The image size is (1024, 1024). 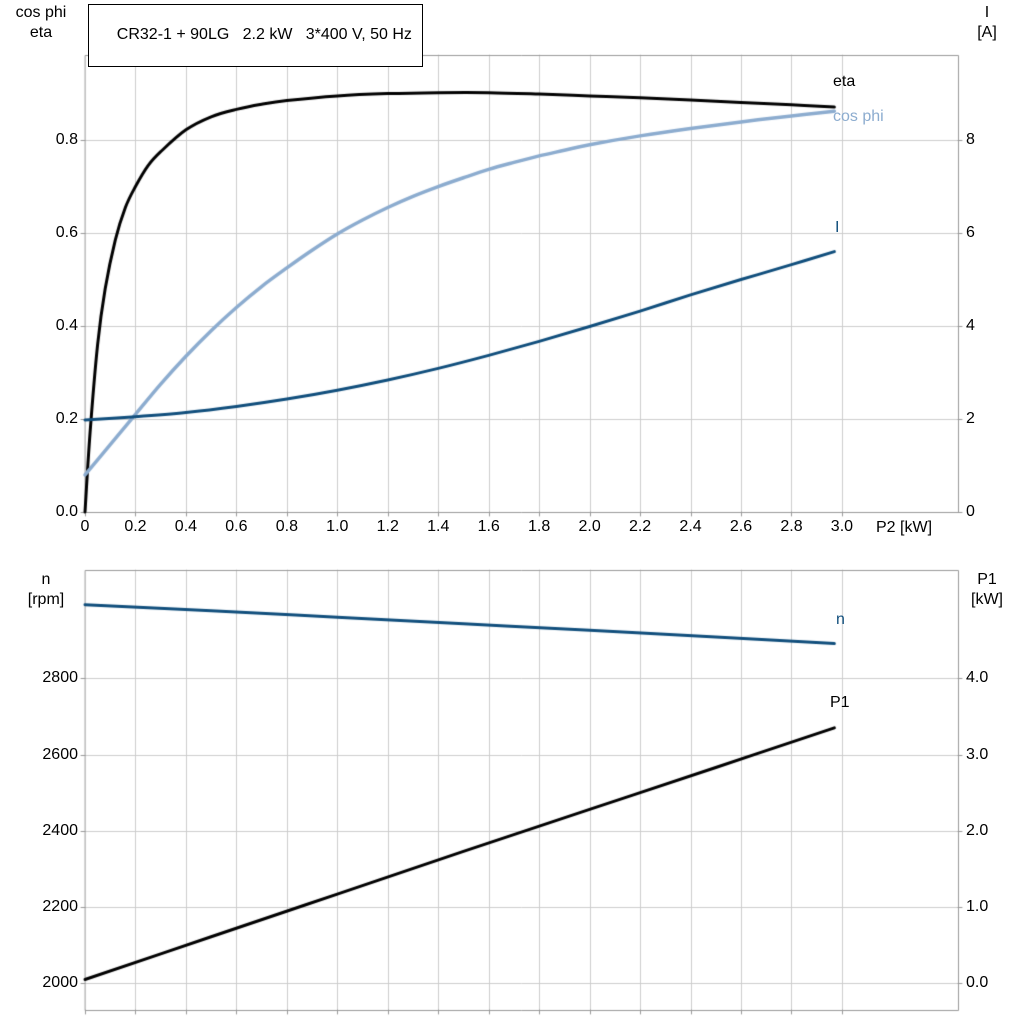 What do you see at coordinates (337, 526) in the screenshot?
I see `x-tick-label: 1.0` at bounding box center [337, 526].